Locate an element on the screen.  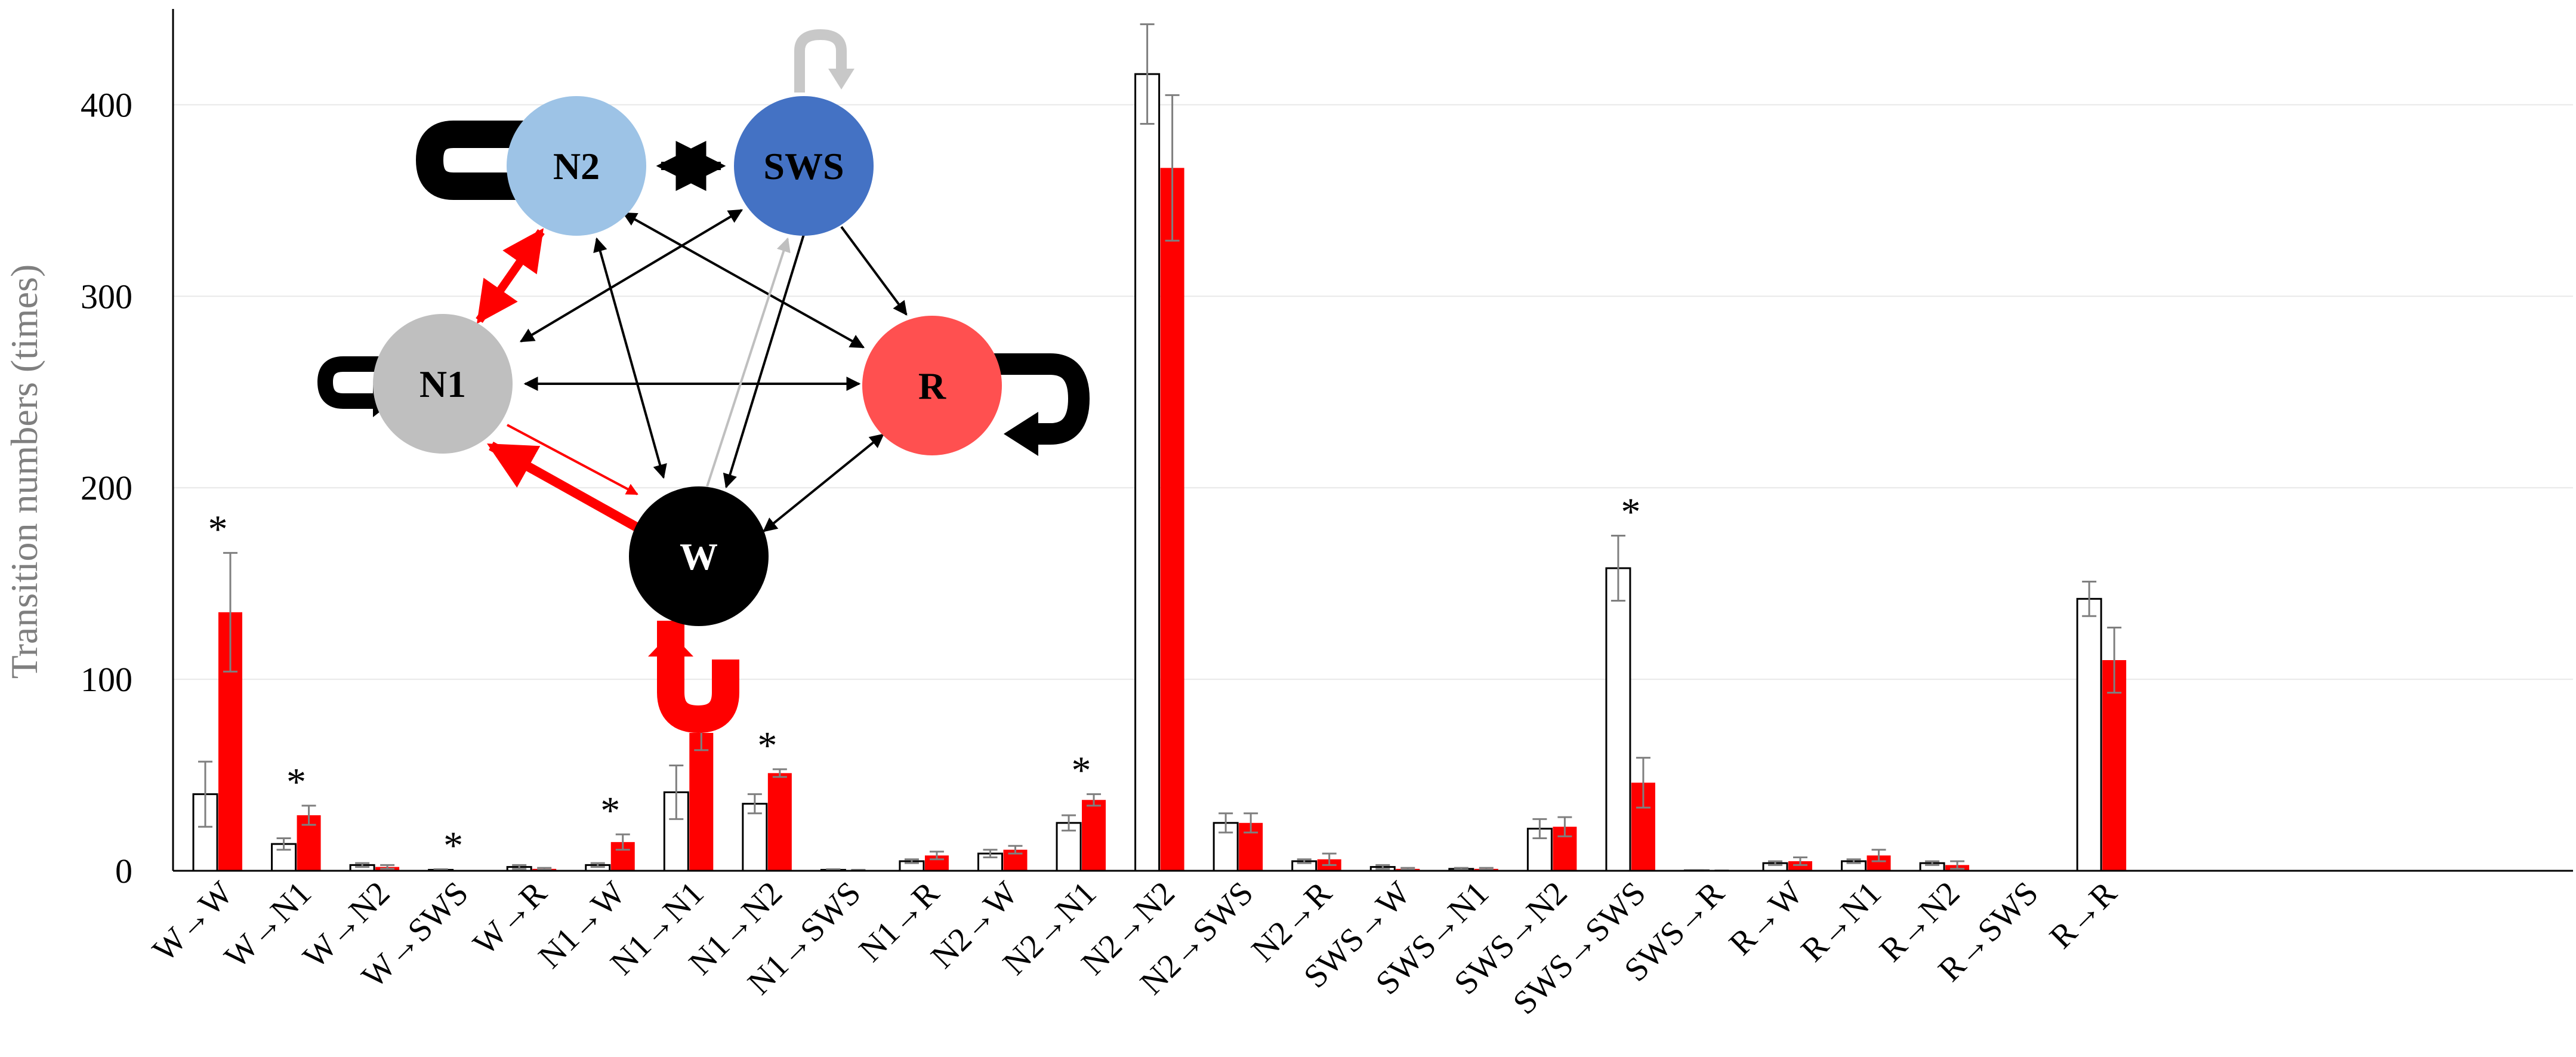
arrow-n2-n1 is located at coordinates (511, 276).